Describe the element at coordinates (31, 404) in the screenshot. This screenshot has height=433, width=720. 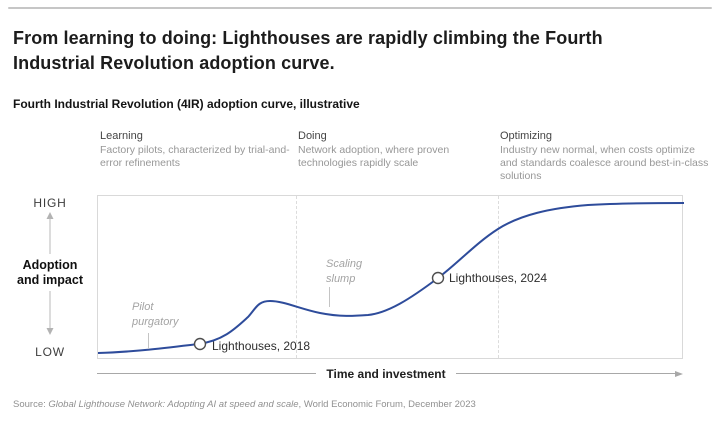
I see `source-prefix: Source:` at that location.